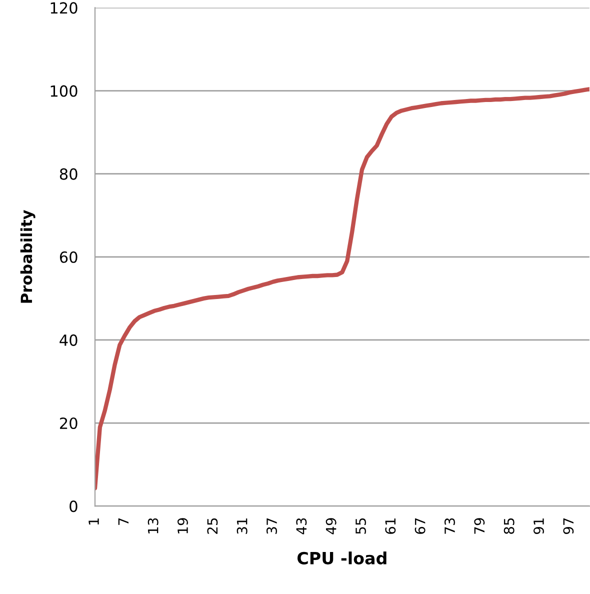 This screenshot has width=590, height=594. What do you see at coordinates (361, 526) in the screenshot?
I see `x-tick-label: 55` at bounding box center [361, 526].